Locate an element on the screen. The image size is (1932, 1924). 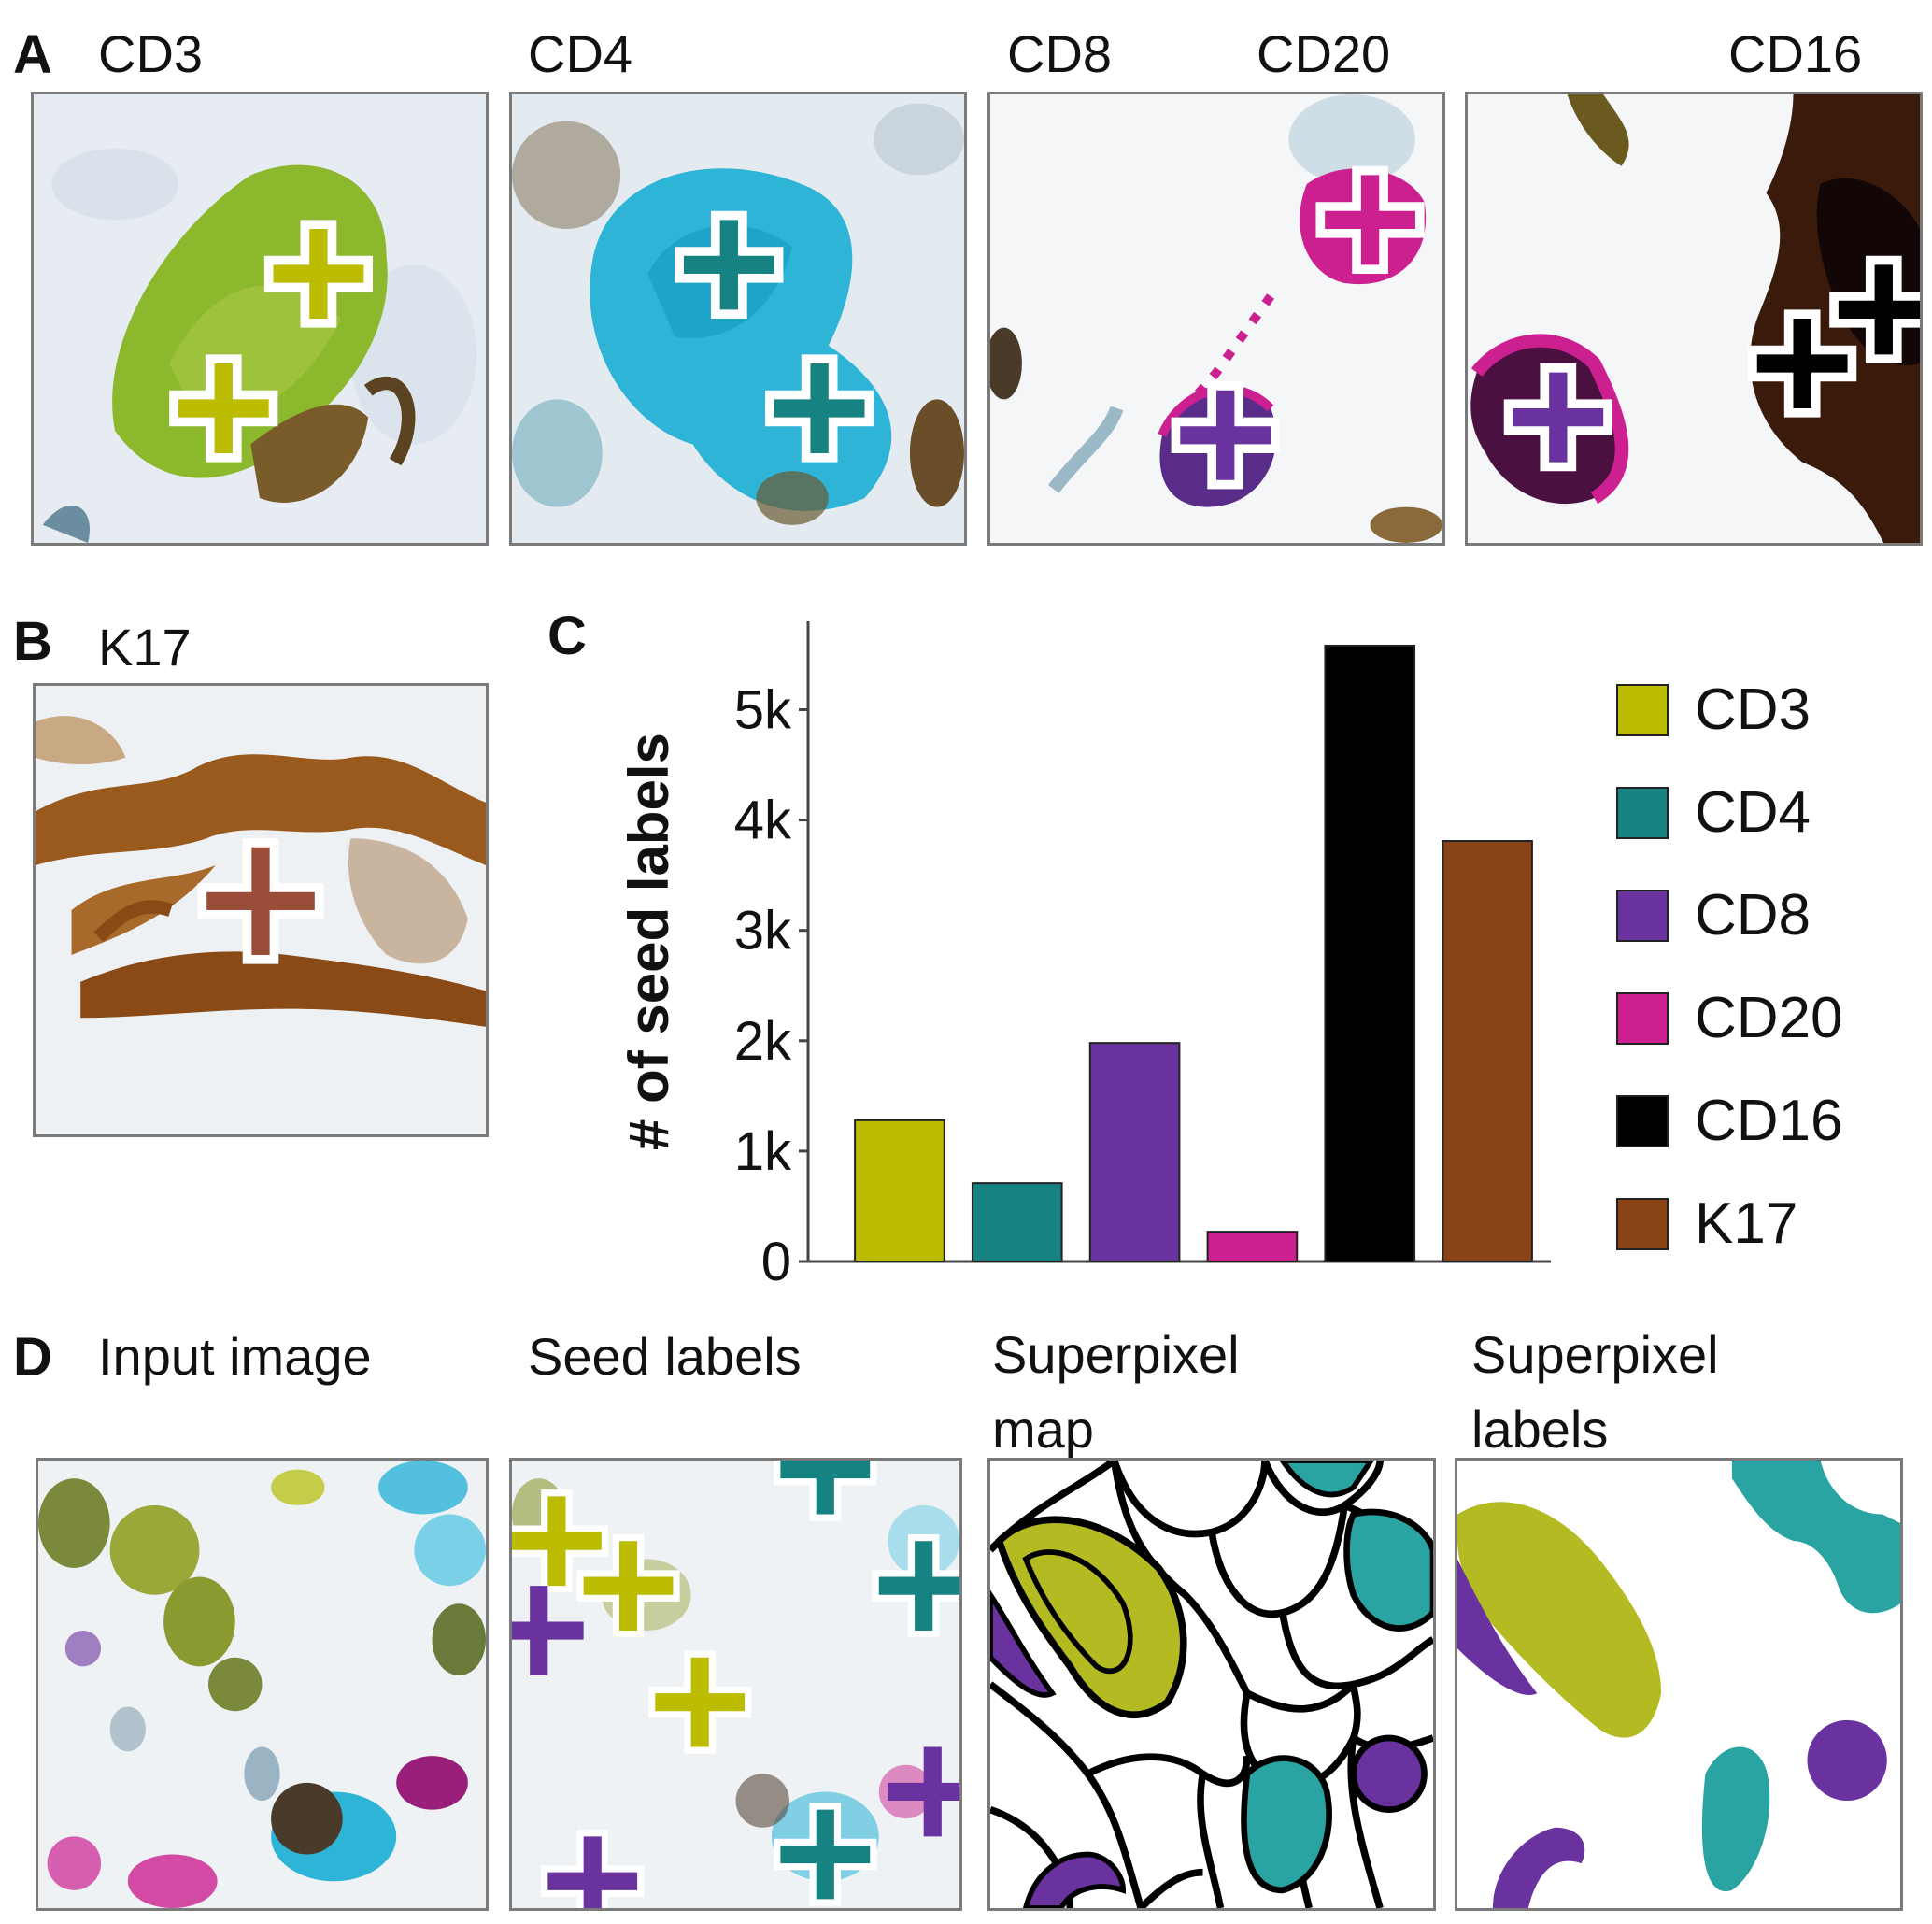
seed-labels-tile is located at coordinates (736, 1684).